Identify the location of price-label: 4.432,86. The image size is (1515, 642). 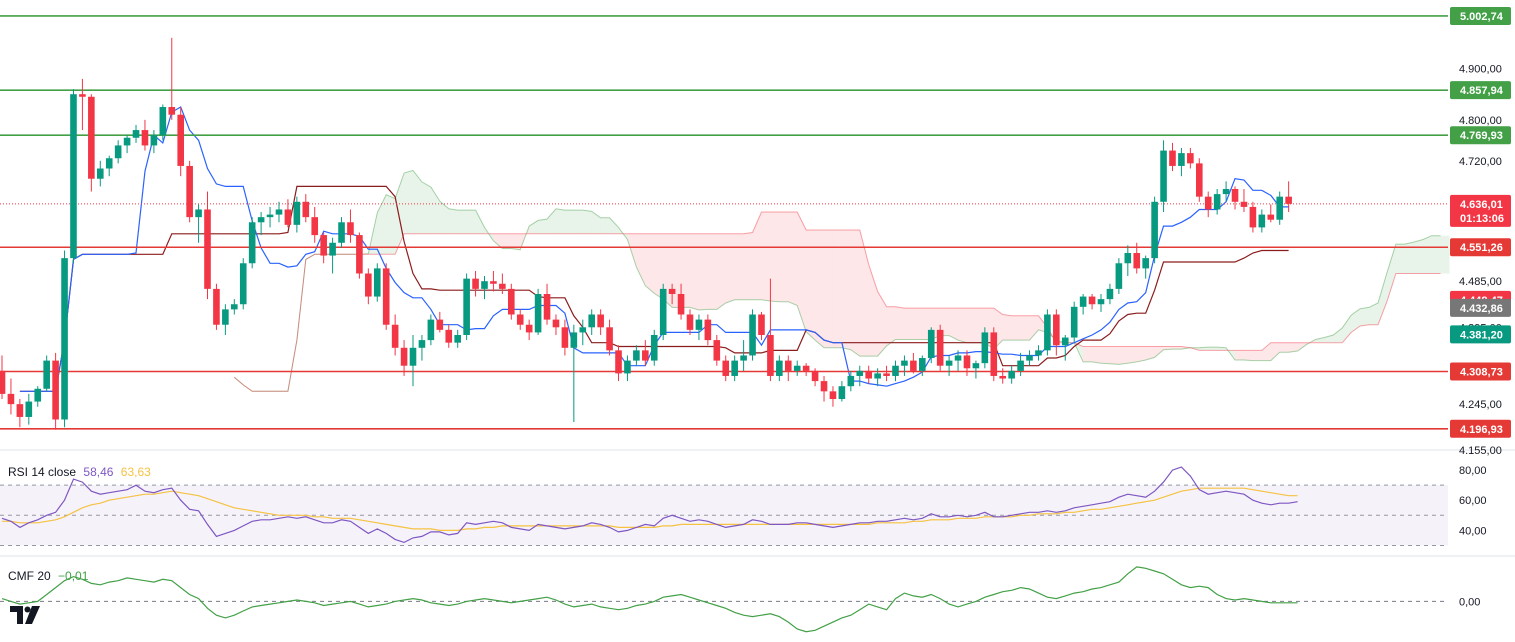
(1481, 309).